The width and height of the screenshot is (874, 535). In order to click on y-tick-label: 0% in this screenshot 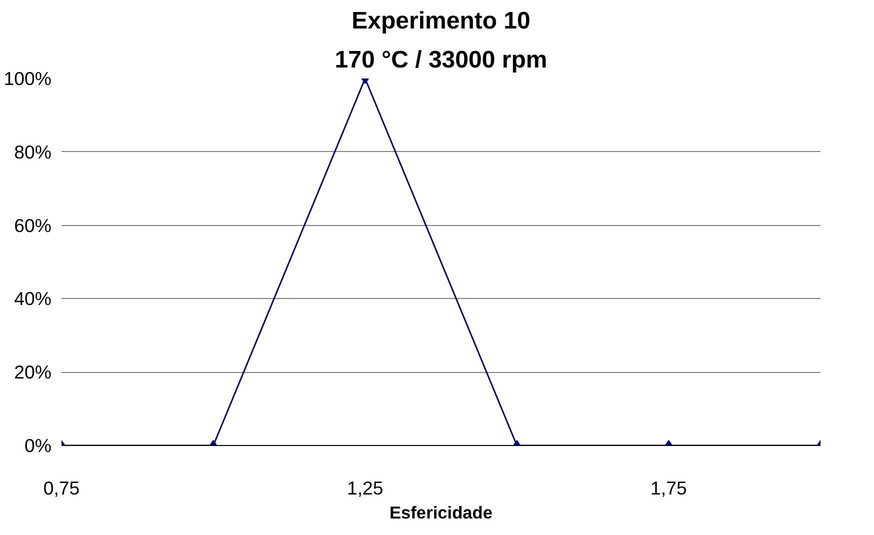, I will do `click(38, 445)`.